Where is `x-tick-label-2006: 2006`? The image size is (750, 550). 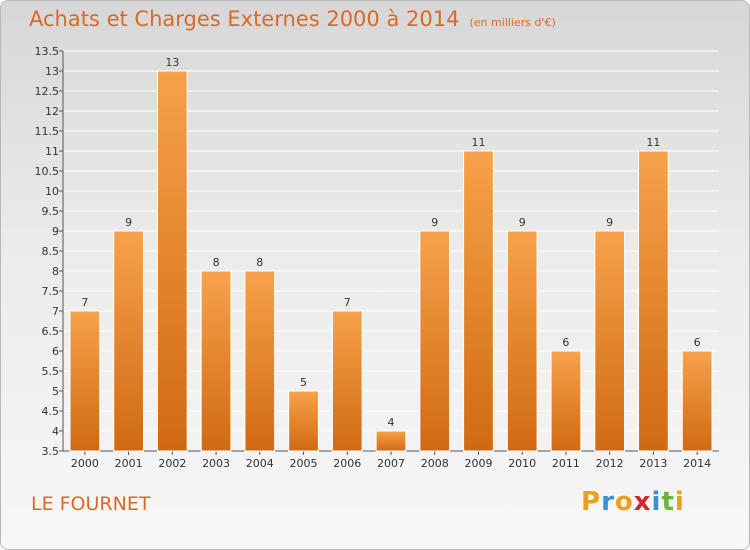
x-tick-label-2006: 2006 is located at coordinates (347, 463).